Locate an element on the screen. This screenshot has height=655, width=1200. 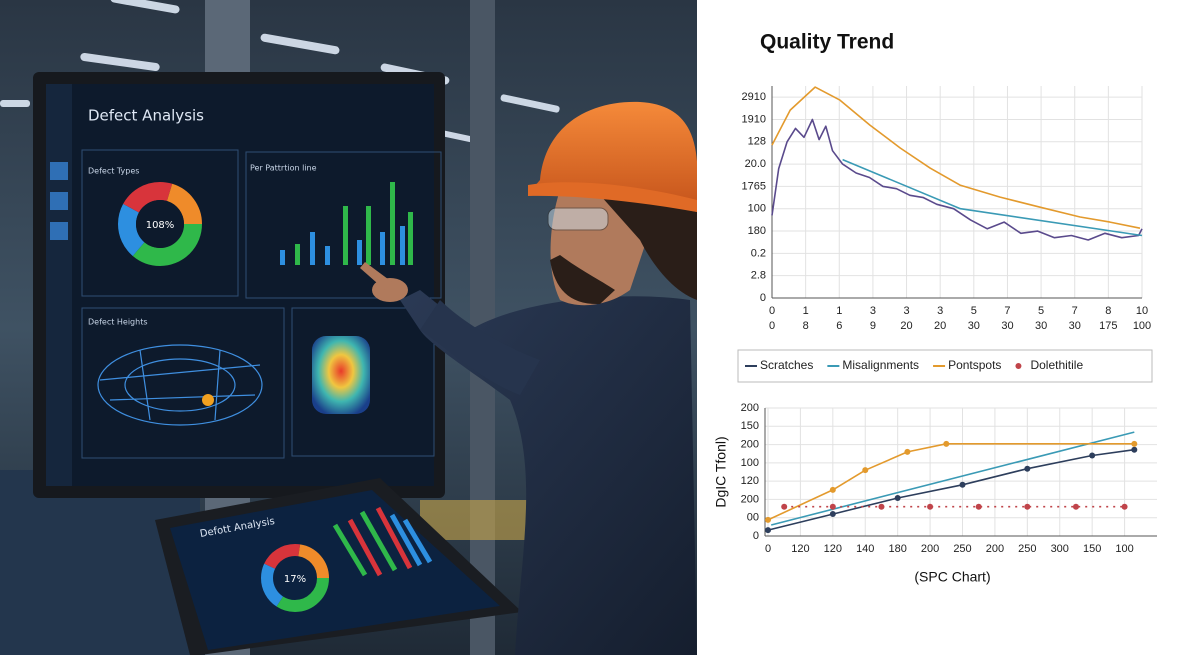
legend-label: Pontspots is located at coordinates (974, 365).